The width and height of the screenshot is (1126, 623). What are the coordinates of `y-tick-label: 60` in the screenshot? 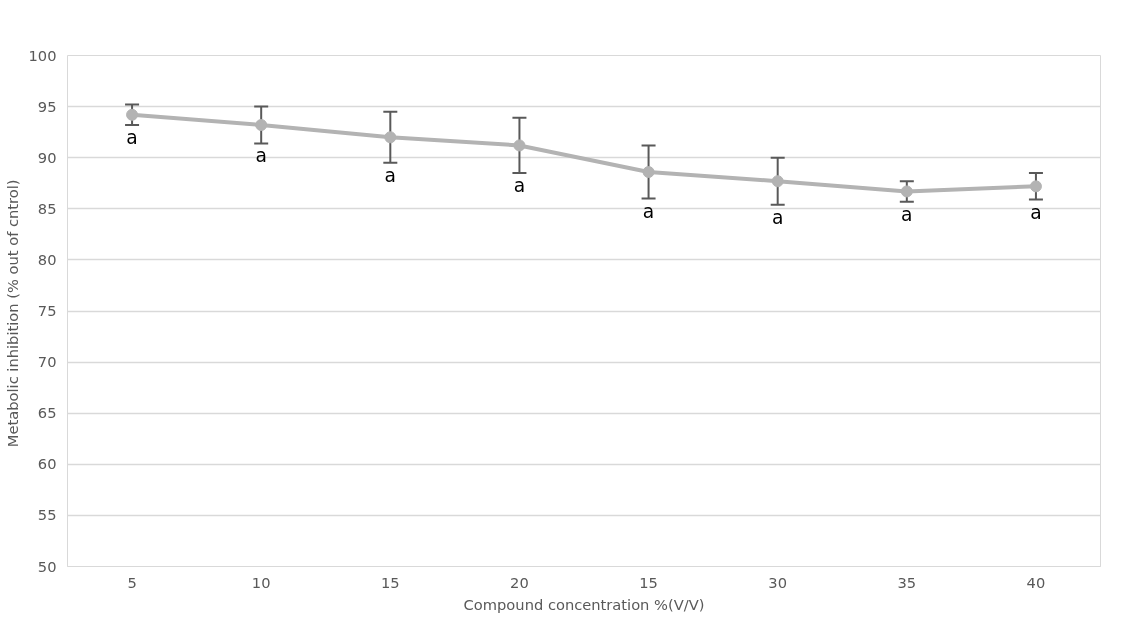 It's located at (47, 464).